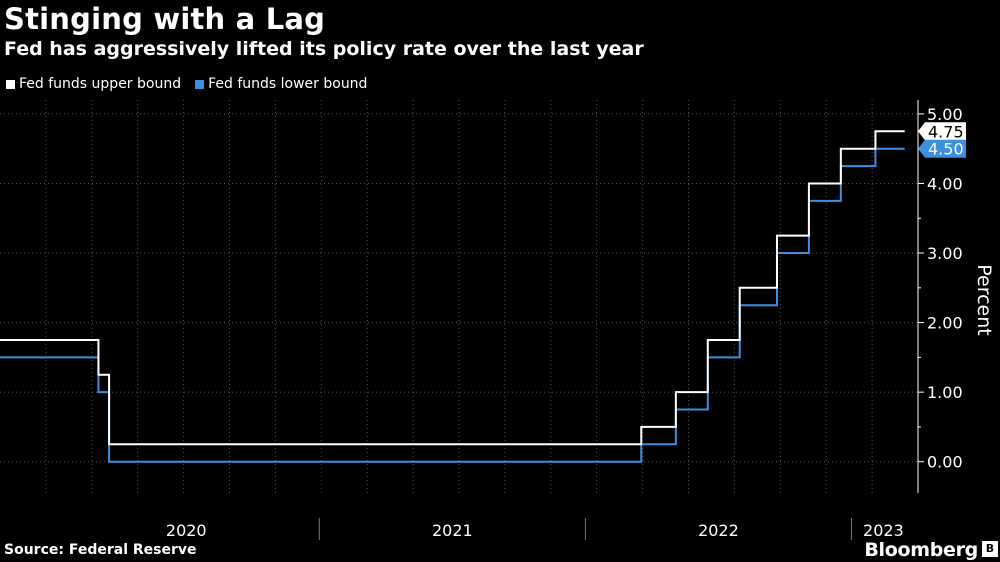 The width and height of the screenshot is (1000, 562). What do you see at coordinates (990, 549) in the screenshot?
I see `bloomberg-b-icon: B` at bounding box center [990, 549].